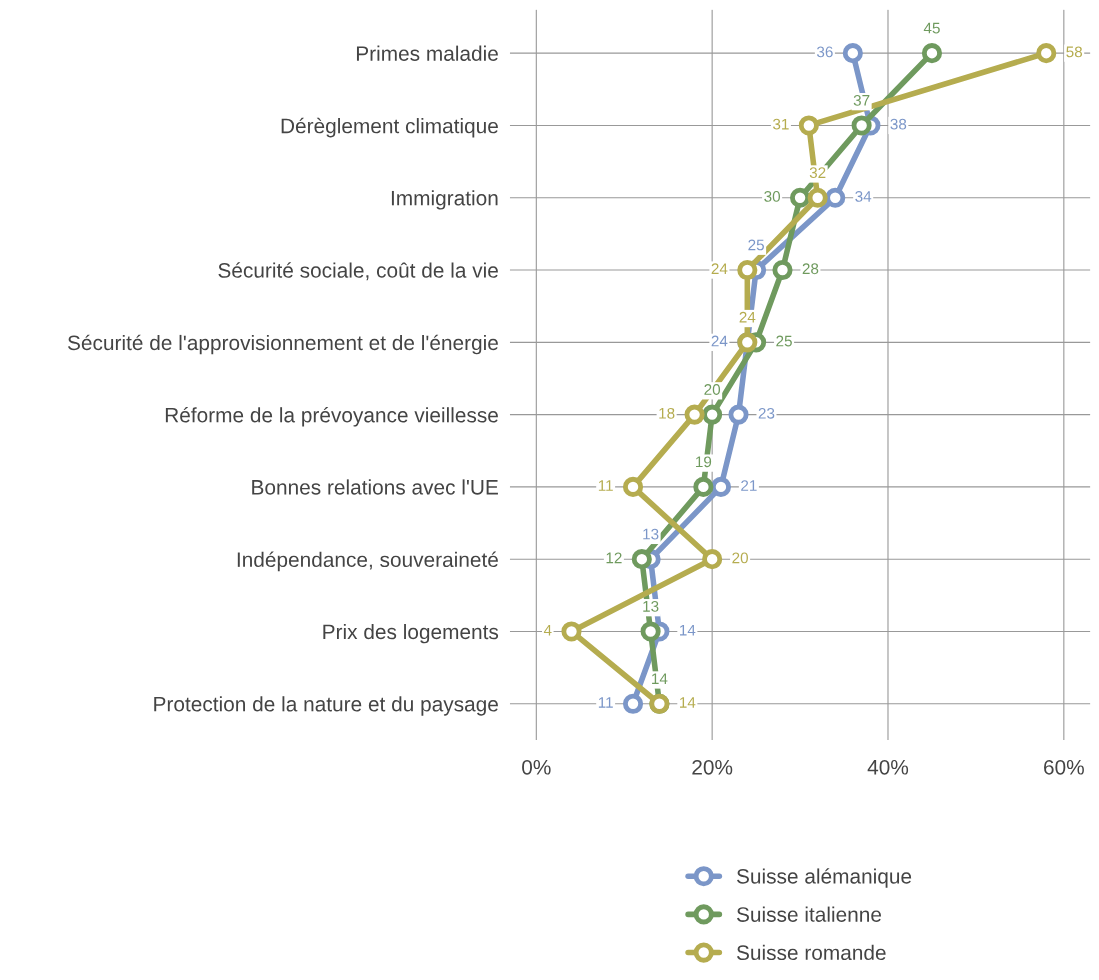 This screenshot has height=980, width=1099. What do you see at coordinates (536, 767) in the screenshot?
I see `x-tick-label: 0%` at bounding box center [536, 767].